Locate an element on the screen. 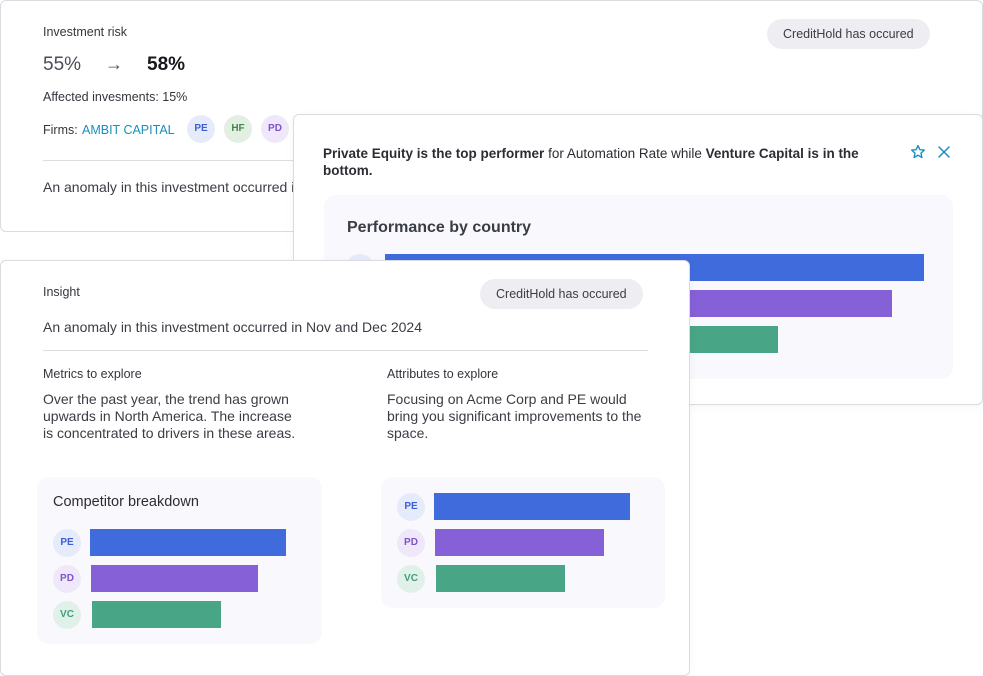  arrow-right-icon: → is located at coordinates (114, 64).